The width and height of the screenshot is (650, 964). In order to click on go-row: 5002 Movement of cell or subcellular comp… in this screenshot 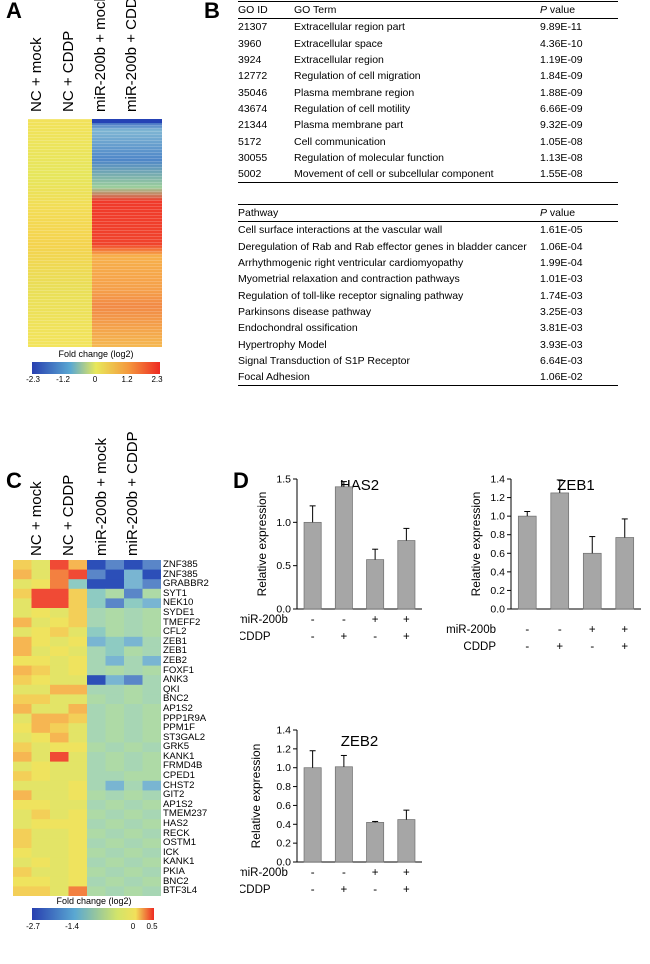, I will do `click(428, 174)`.